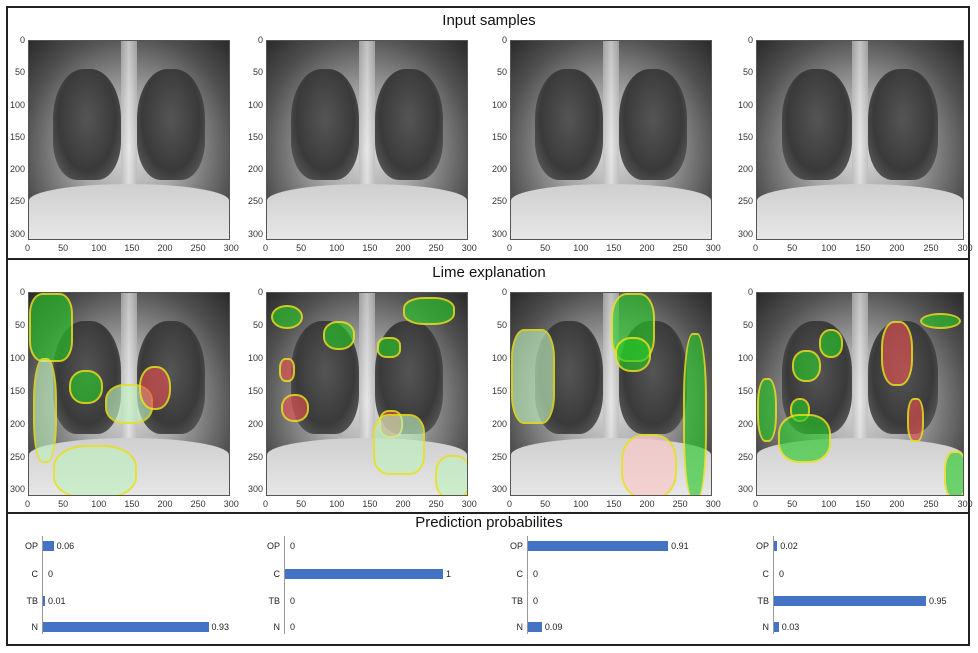 Image resolution: width=978 pixels, height=653 pixels. Describe the element at coordinates (367, 394) in the screenshot. I see `lime-xray-image` at that location.